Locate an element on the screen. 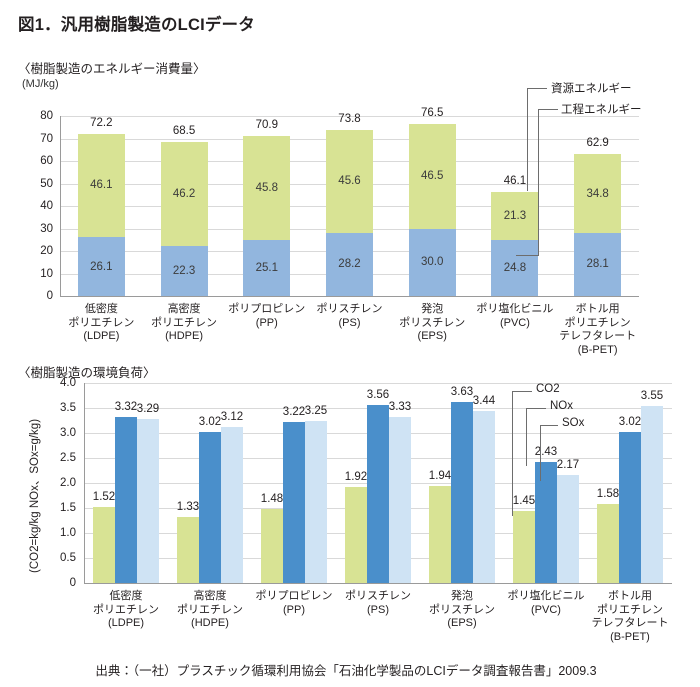  legend-leader-v-process-energy is located at coordinates (538, 182).